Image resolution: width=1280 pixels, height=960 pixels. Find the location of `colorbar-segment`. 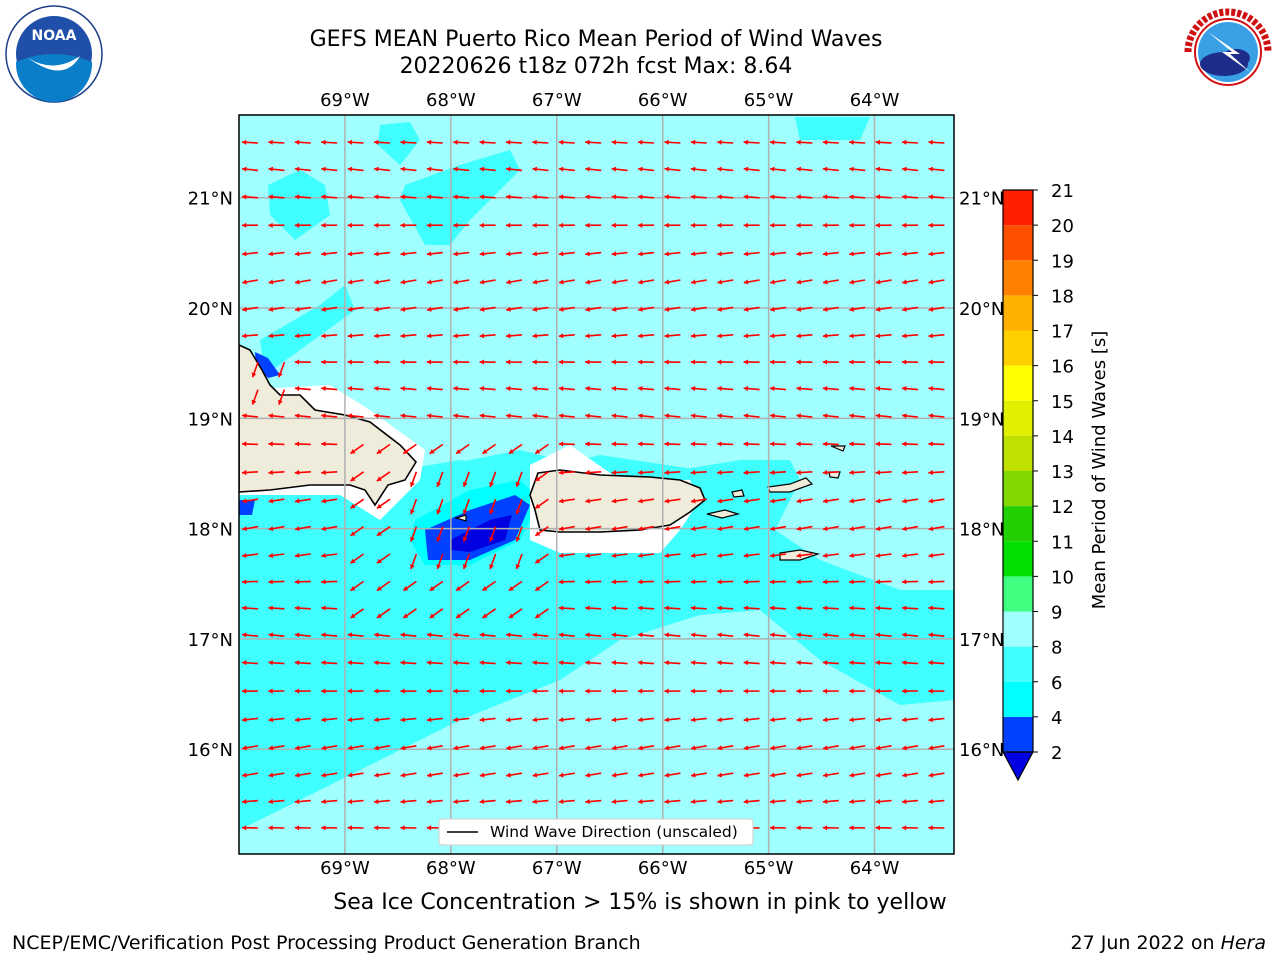

colorbar-segment is located at coordinates (1018, 559).